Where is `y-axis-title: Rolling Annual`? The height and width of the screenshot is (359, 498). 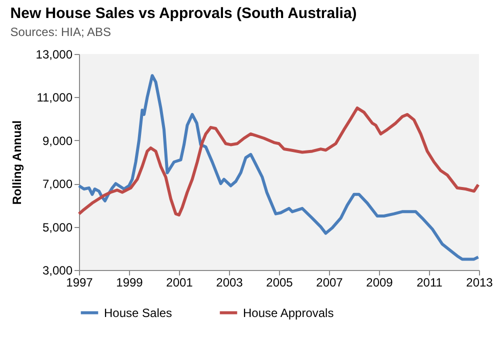
y-axis-title: Rolling Annual is located at coordinates (17, 162).